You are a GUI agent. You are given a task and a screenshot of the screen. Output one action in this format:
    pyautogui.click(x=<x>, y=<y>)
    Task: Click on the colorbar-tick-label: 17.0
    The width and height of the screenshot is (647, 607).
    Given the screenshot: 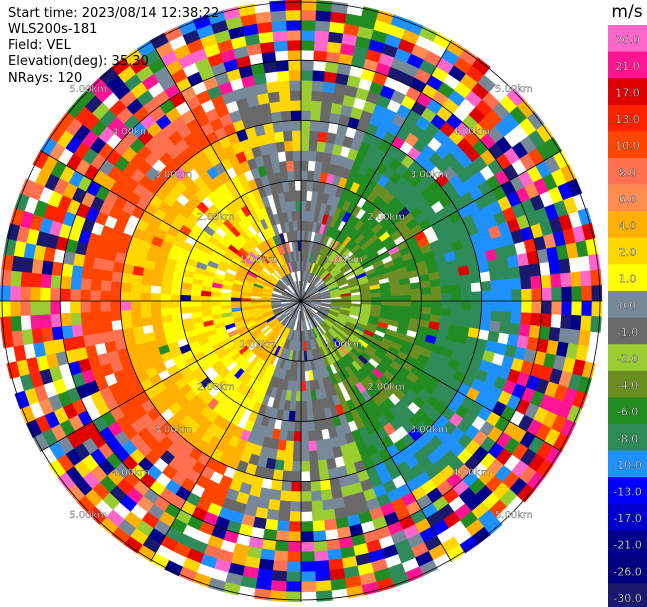 What is the action you would take?
    pyautogui.click(x=627, y=93)
    